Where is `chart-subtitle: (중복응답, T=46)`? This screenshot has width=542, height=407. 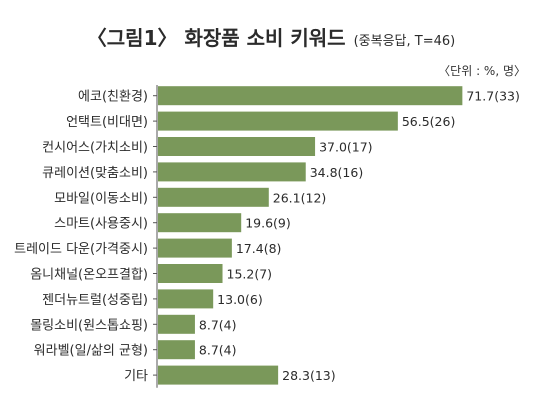 chart-subtitle: (중복응답, T=46) is located at coordinates (404, 41).